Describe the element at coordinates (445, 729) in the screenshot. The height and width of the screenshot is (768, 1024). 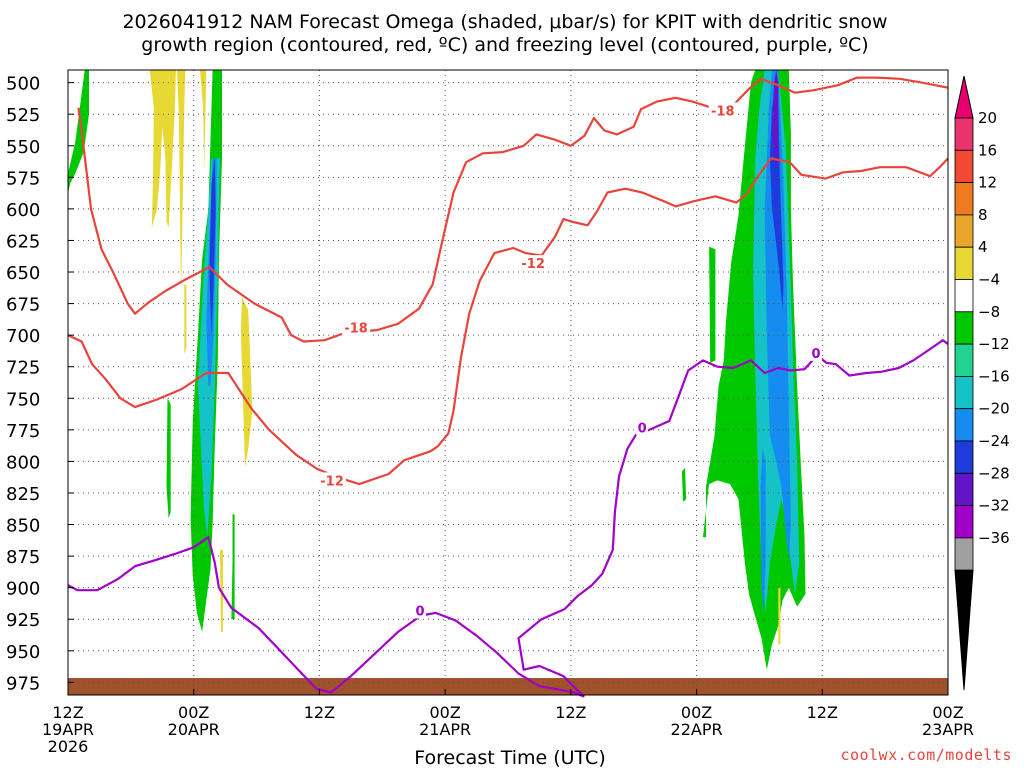
I see `x-tick-label-36-1: 21APR` at that location.